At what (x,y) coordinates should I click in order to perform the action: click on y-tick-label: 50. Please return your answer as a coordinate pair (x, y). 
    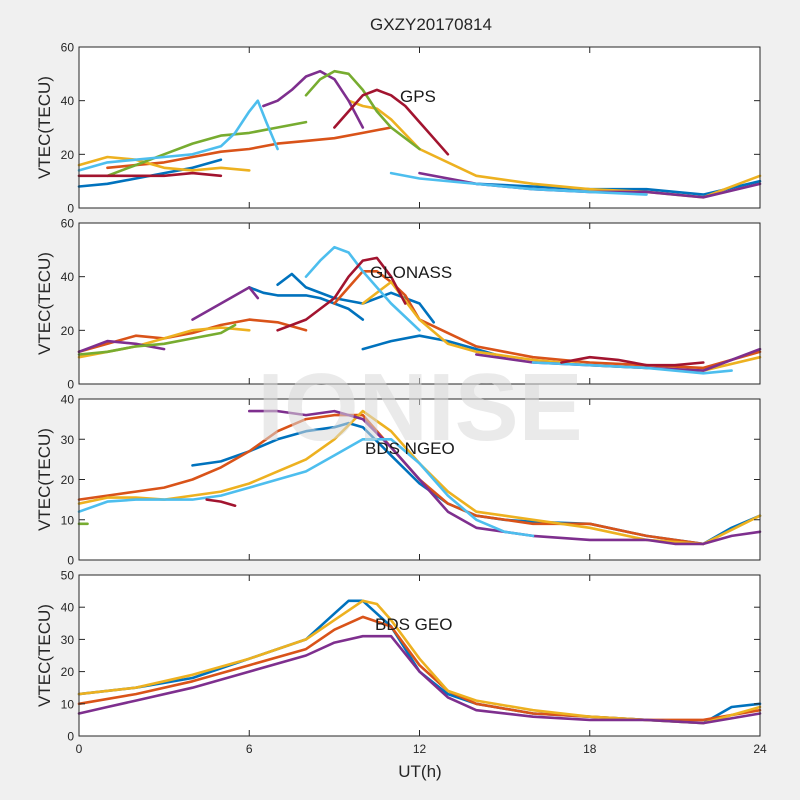
    Looking at the image, I should click on (68, 576).